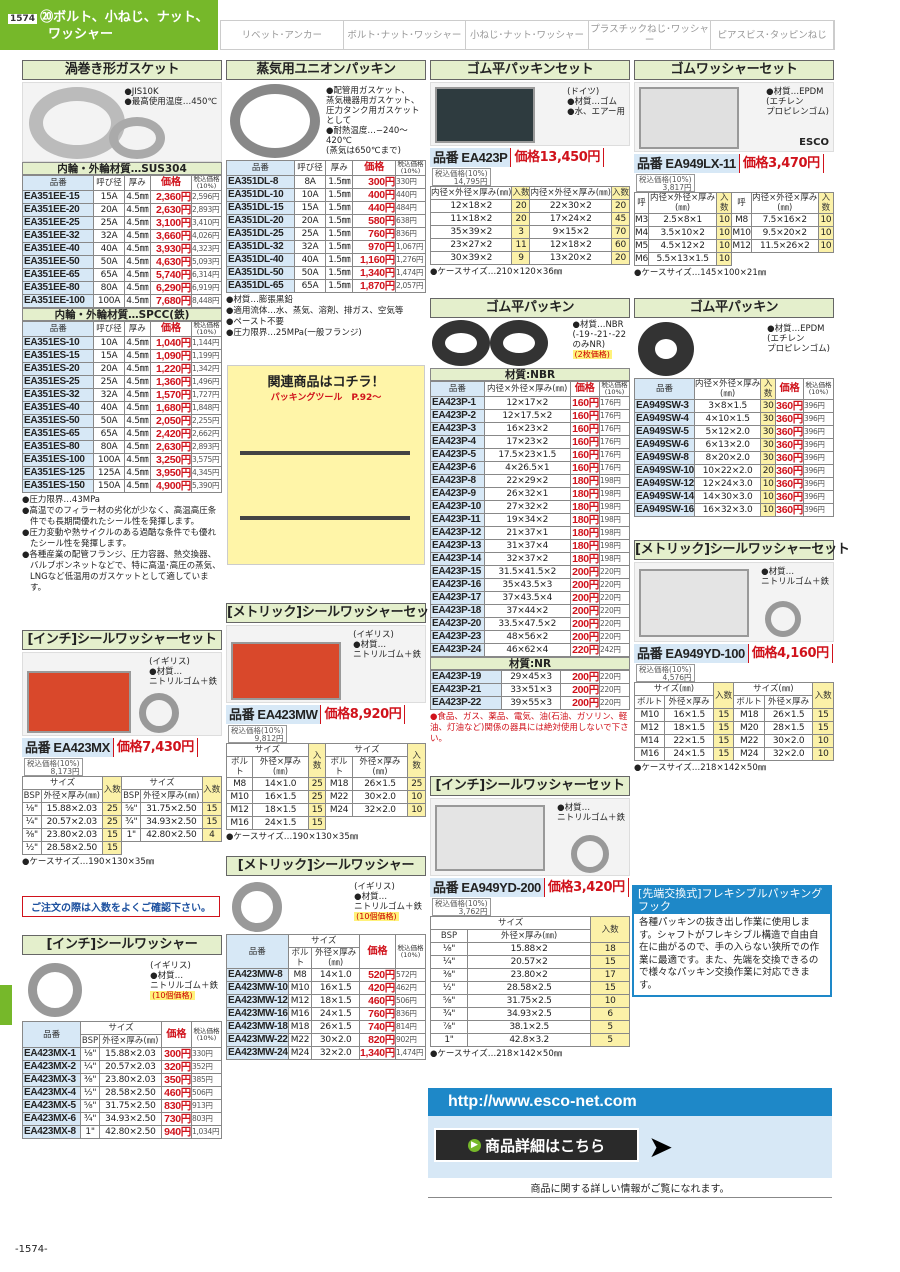 Image resolution: width=900 pixels, height=1272 pixels. I want to click on table-cell: 32×2.0, so click(788, 754).